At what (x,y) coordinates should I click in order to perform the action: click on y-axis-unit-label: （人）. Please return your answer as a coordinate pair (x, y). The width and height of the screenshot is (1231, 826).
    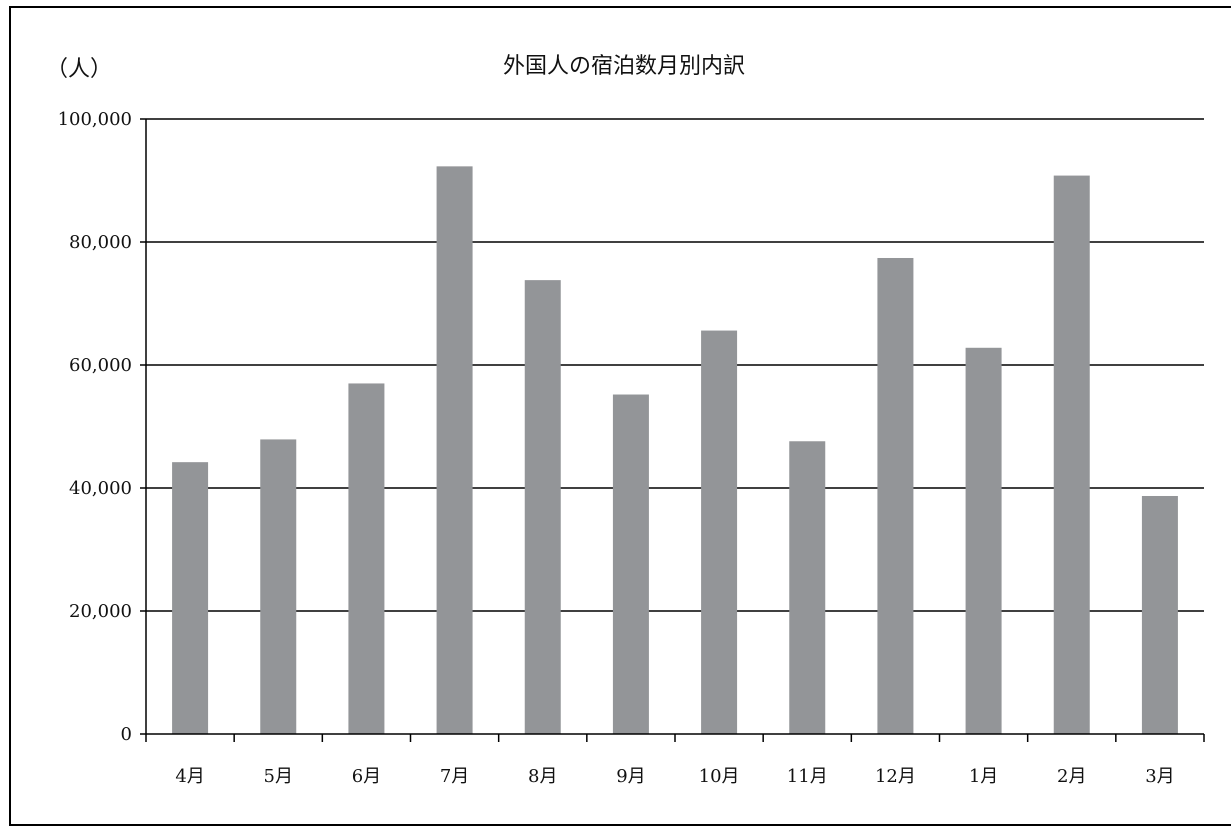
    Looking at the image, I should click on (79, 69).